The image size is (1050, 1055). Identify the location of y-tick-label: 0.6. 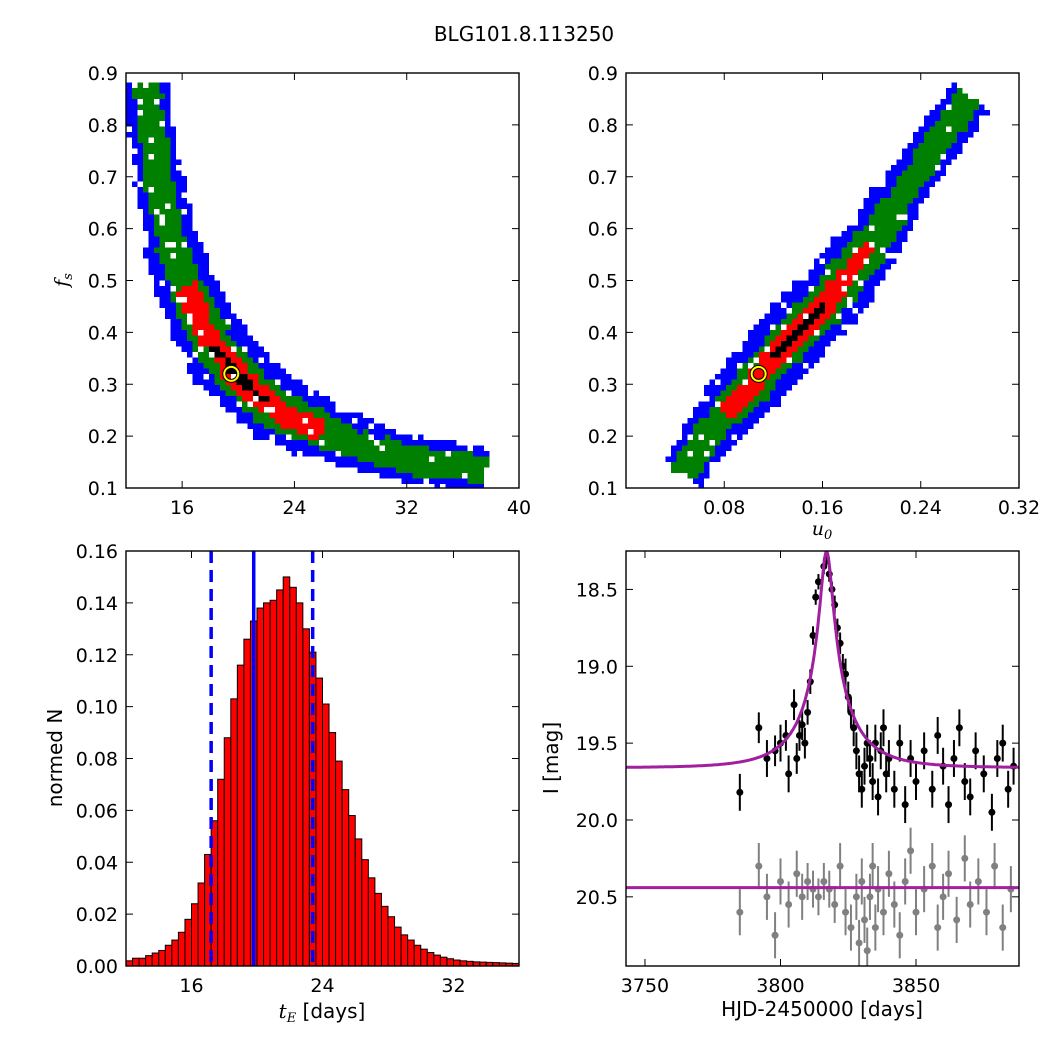
(603, 230).